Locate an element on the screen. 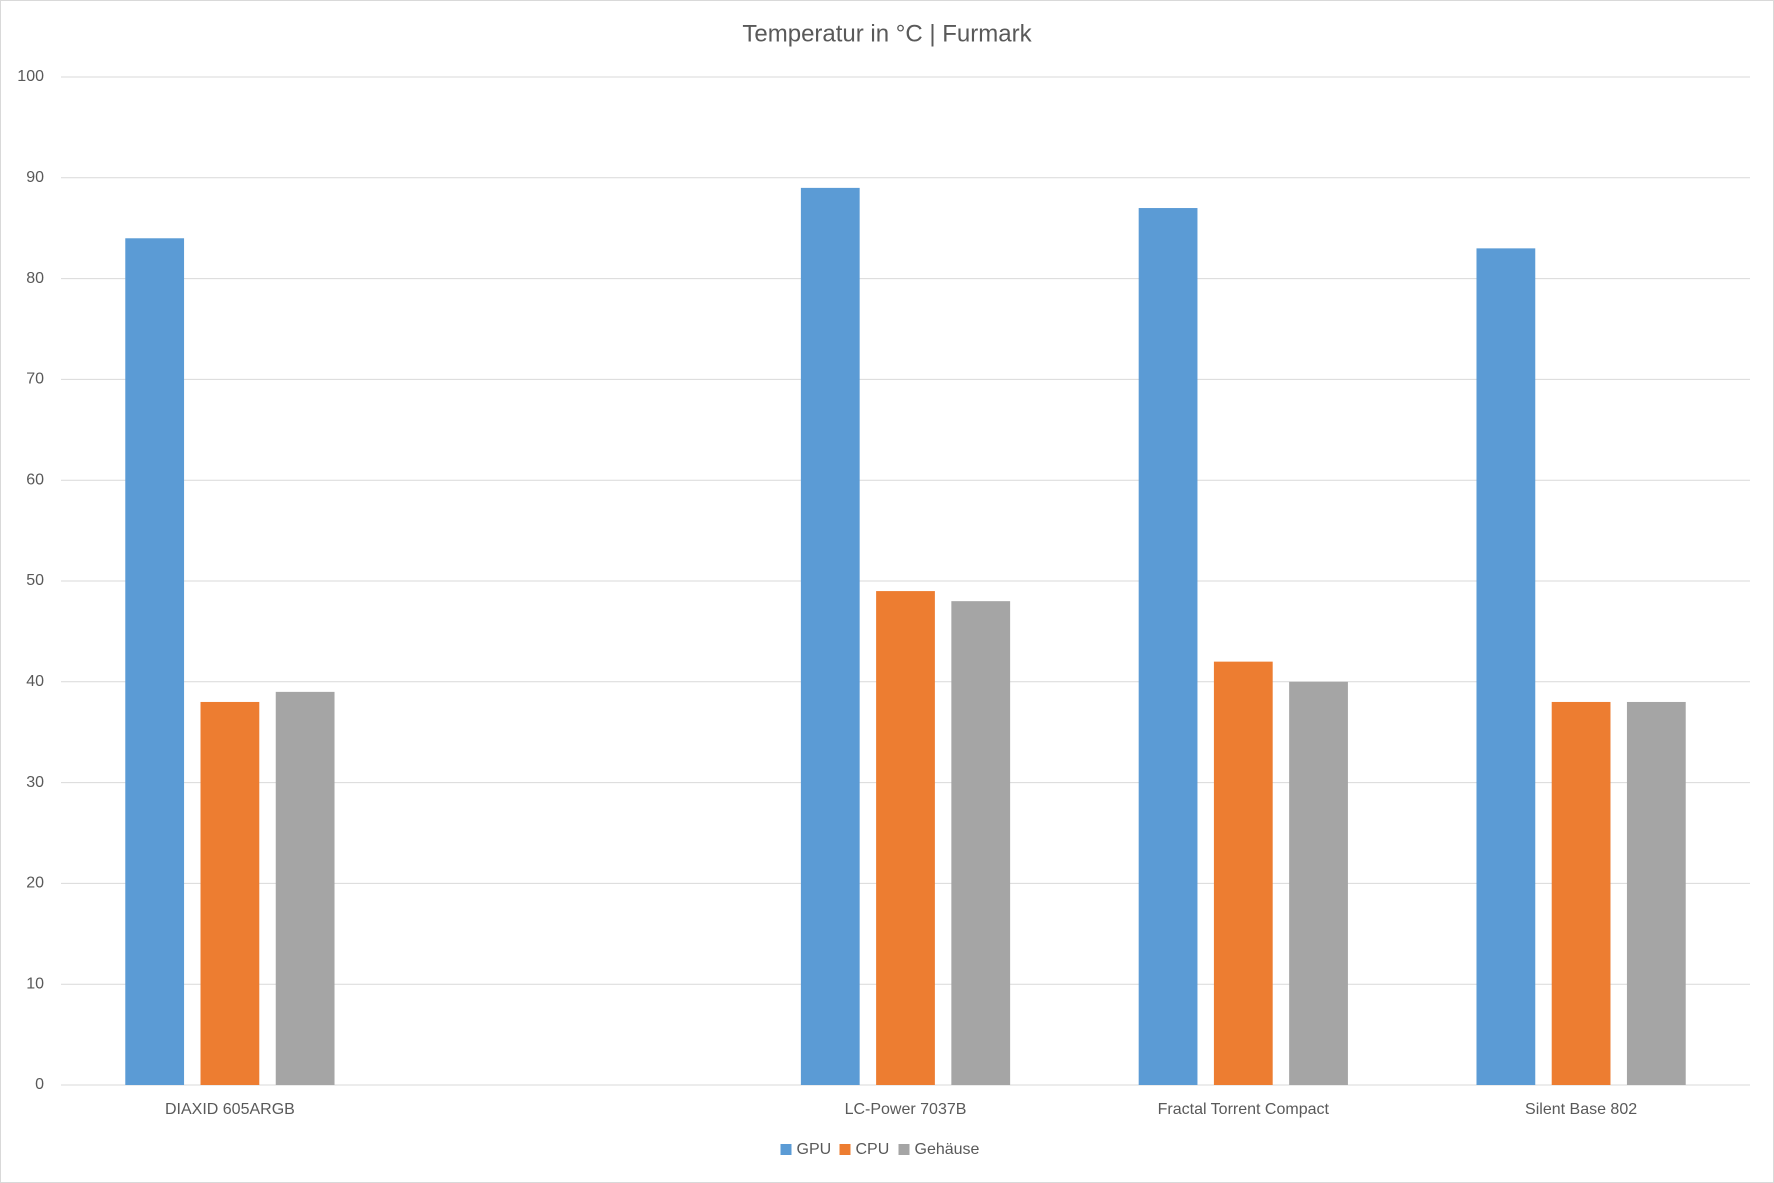 The width and height of the screenshot is (1774, 1183). legend-label: GPU is located at coordinates (814, 1149).